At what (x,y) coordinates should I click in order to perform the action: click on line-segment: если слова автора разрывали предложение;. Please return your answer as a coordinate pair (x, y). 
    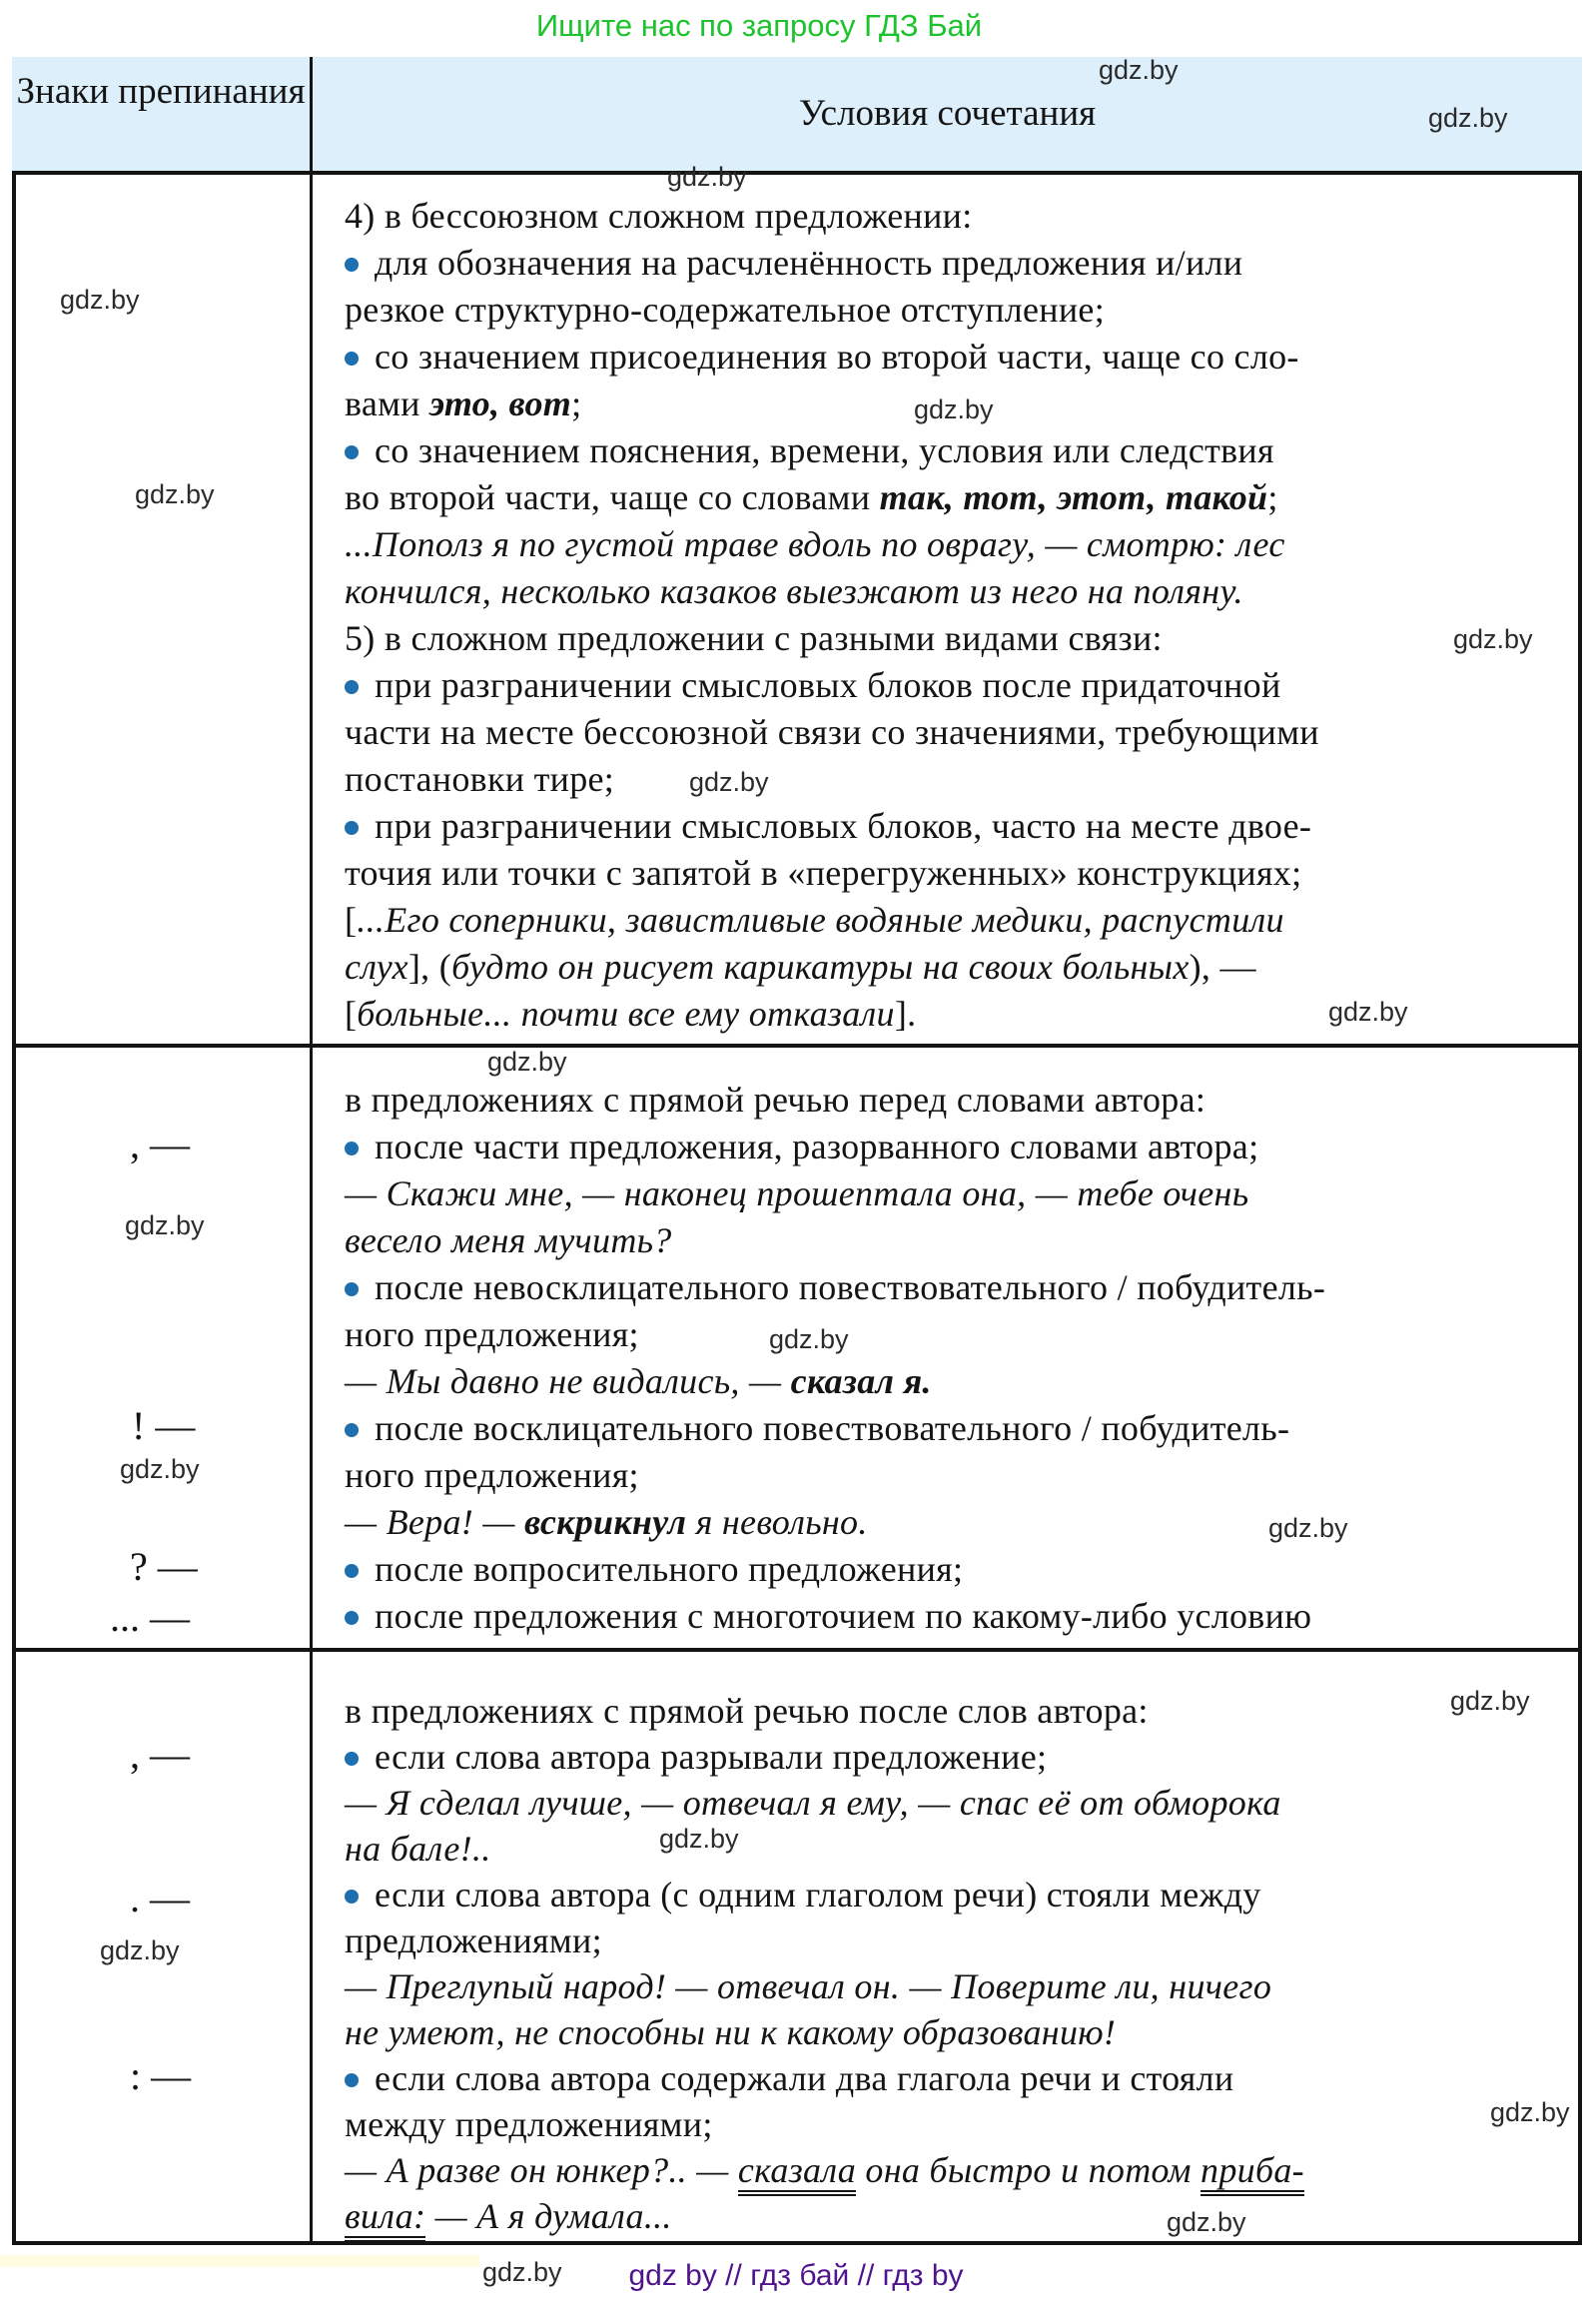
    Looking at the image, I should click on (711, 1757).